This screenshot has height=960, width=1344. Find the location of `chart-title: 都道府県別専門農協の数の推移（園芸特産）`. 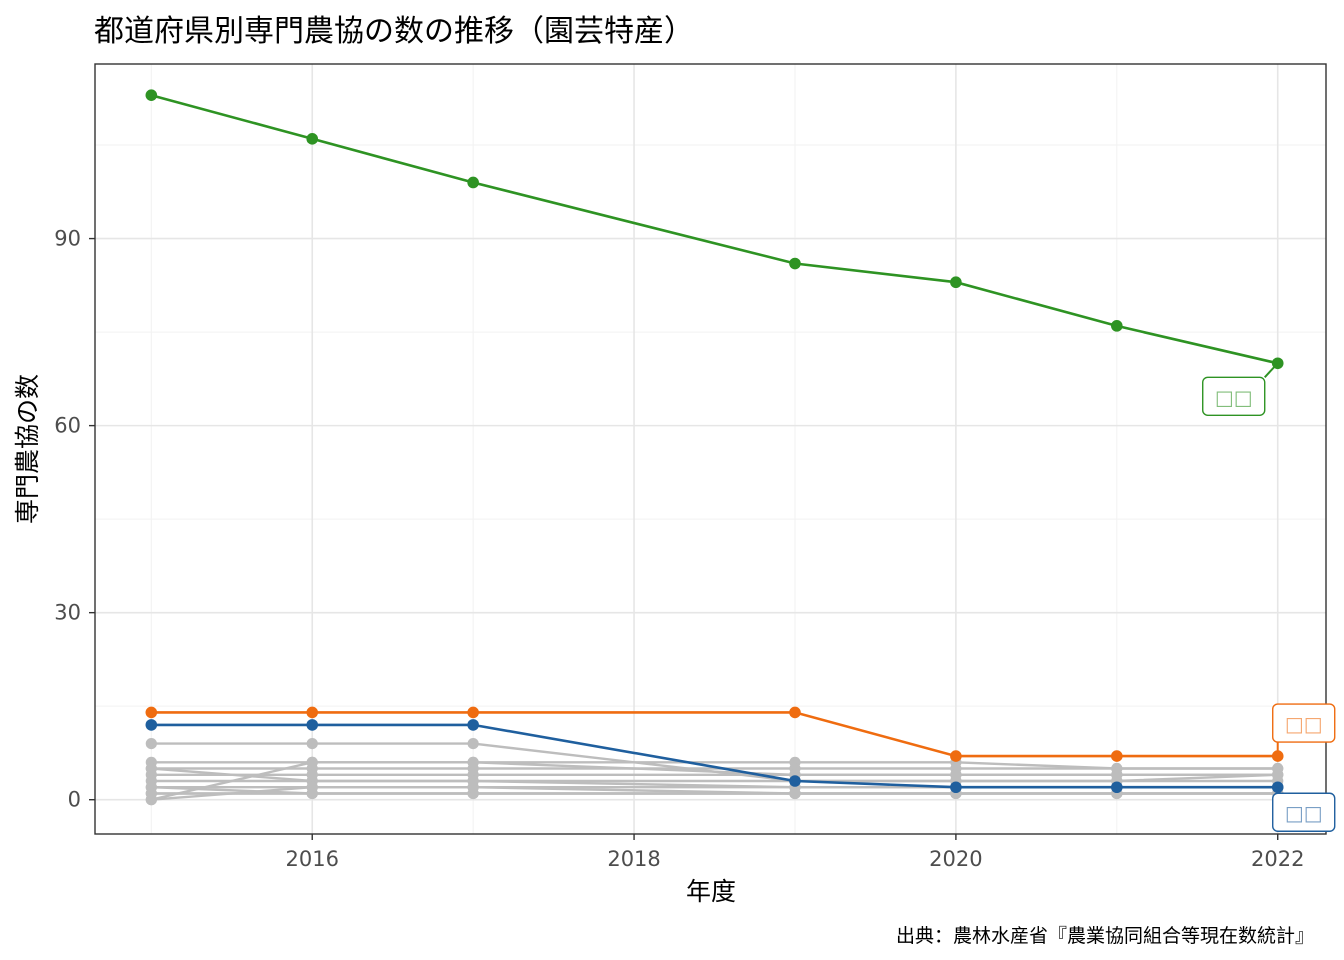

chart-title: 都道府県別専門農協の数の推移（園芸特産） is located at coordinates (394, 31).